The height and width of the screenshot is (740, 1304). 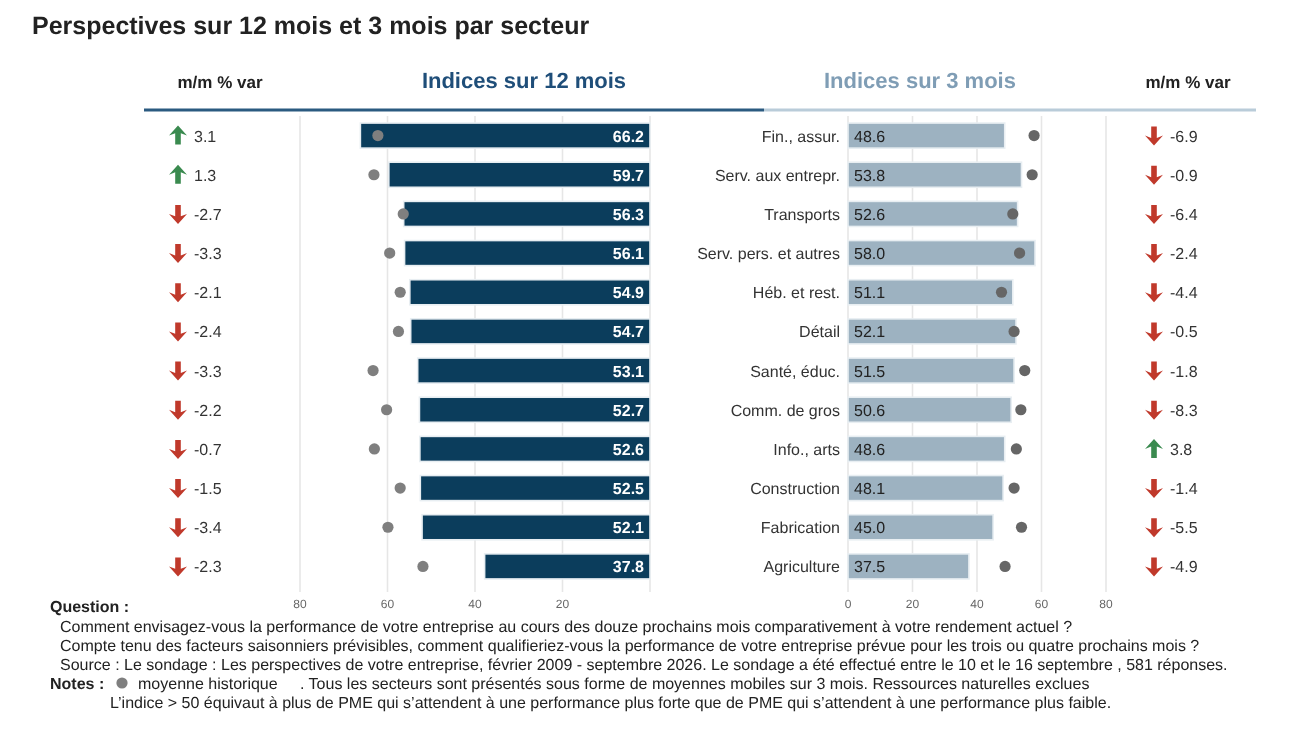 I want to click on data-label: 58.0, so click(x=870, y=254).